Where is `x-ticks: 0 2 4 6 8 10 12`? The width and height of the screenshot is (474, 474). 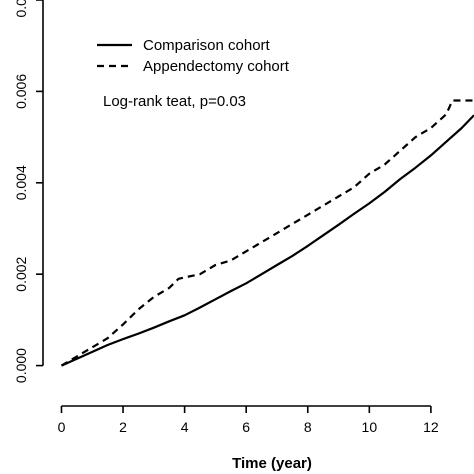 x-ticks: 0 2 4 6 8 10 12 is located at coordinates (248, 420).